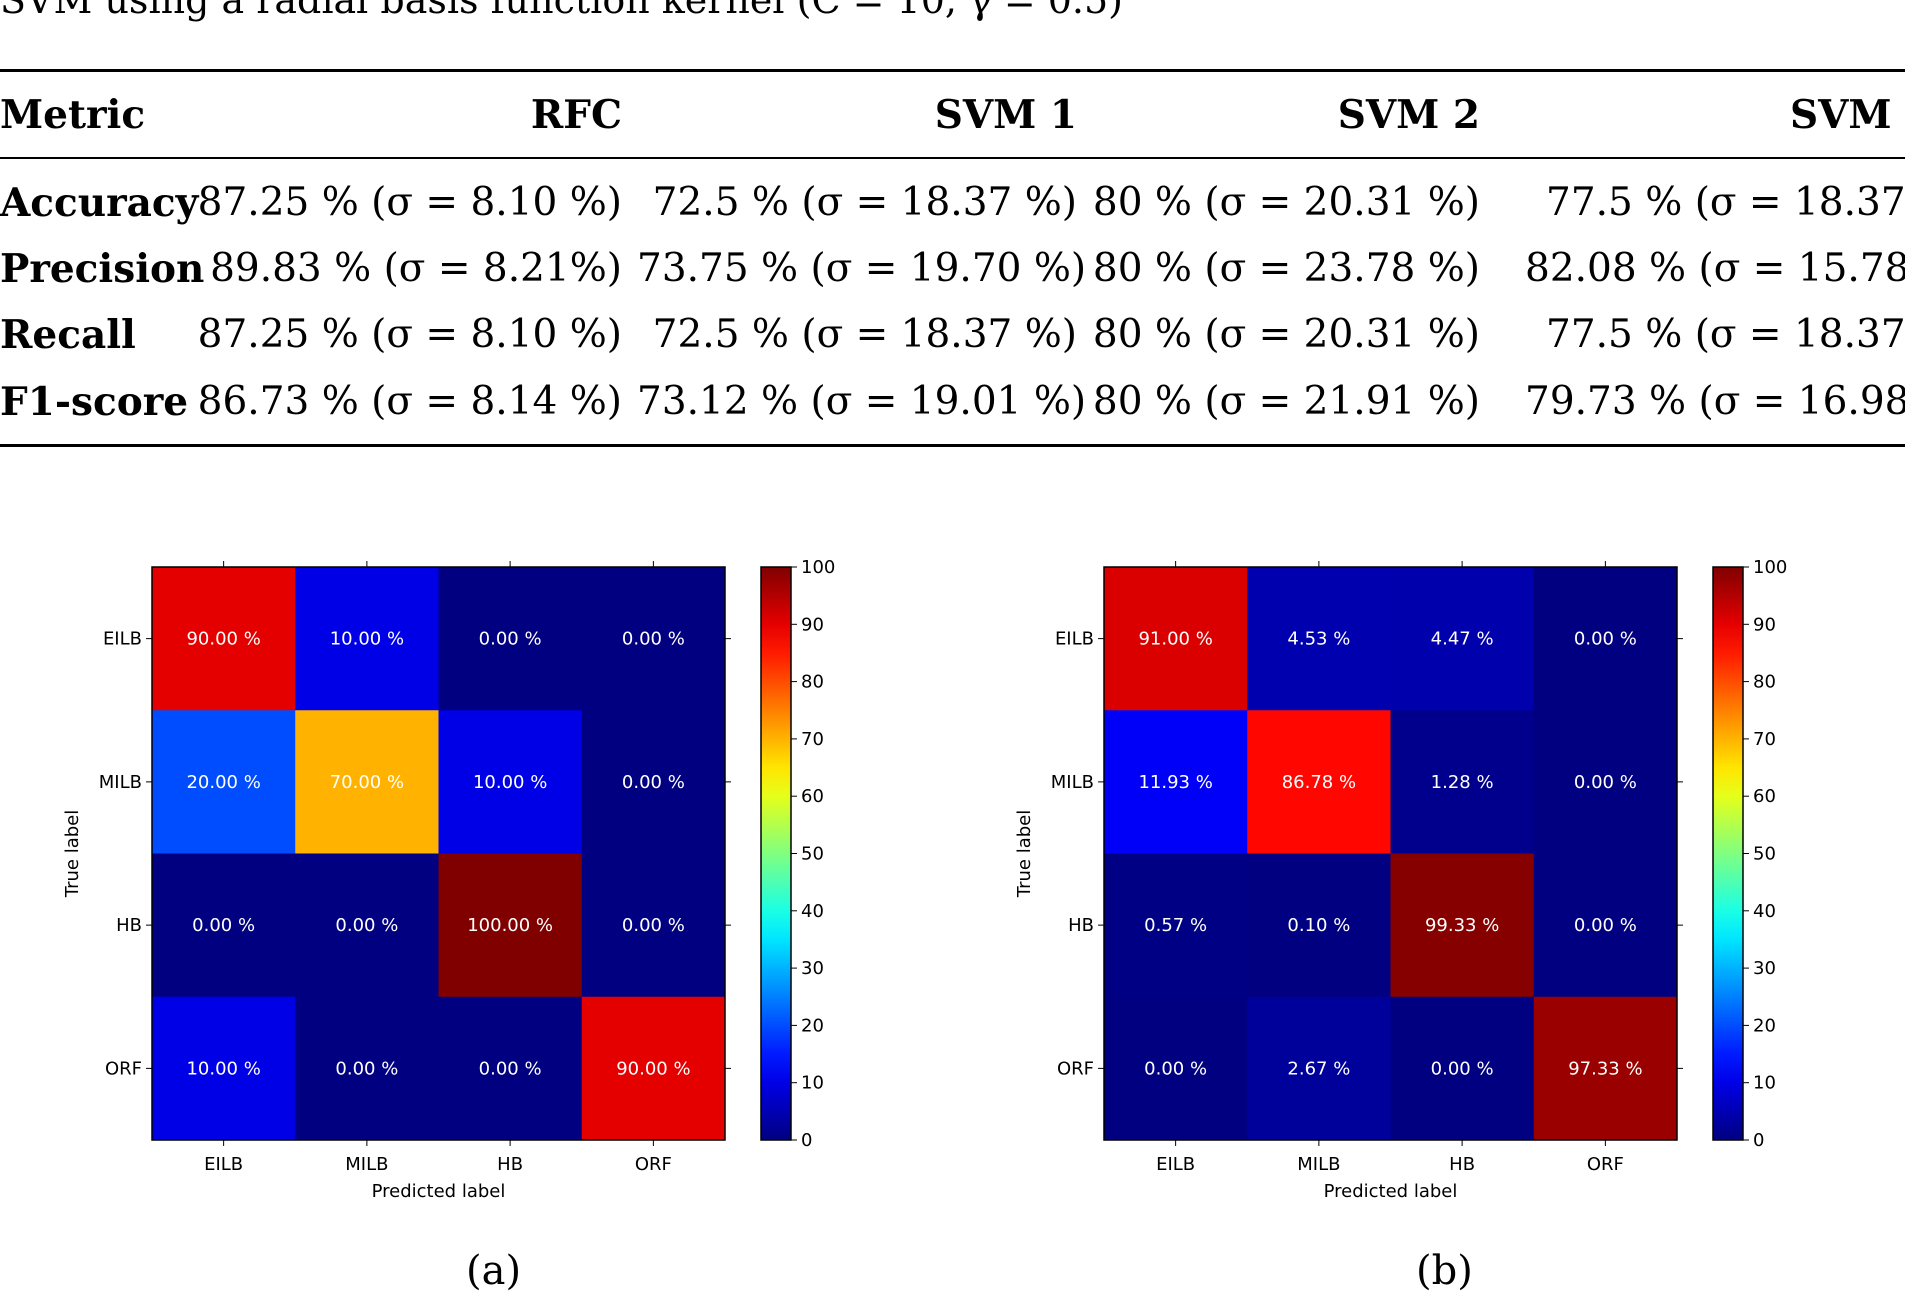  Describe the element at coordinates (223, 782) in the screenshot. I see `cell-label: 20.00 %` at that location.